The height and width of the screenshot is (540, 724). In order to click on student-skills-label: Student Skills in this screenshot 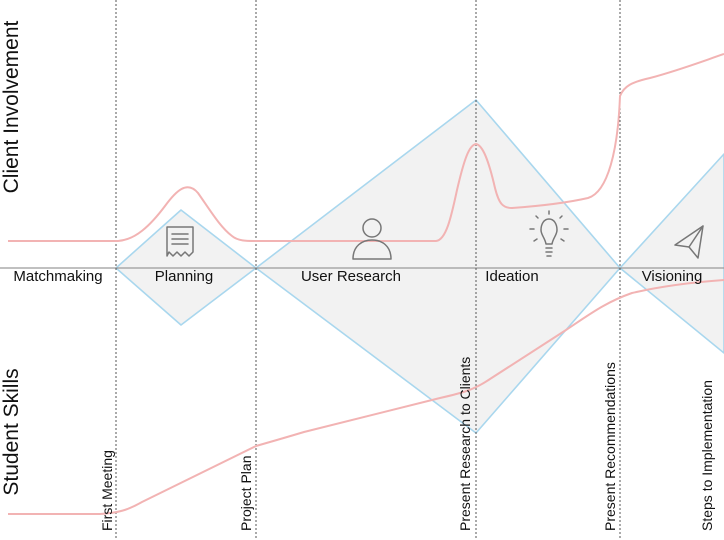, I will do `click(11, 432)`.